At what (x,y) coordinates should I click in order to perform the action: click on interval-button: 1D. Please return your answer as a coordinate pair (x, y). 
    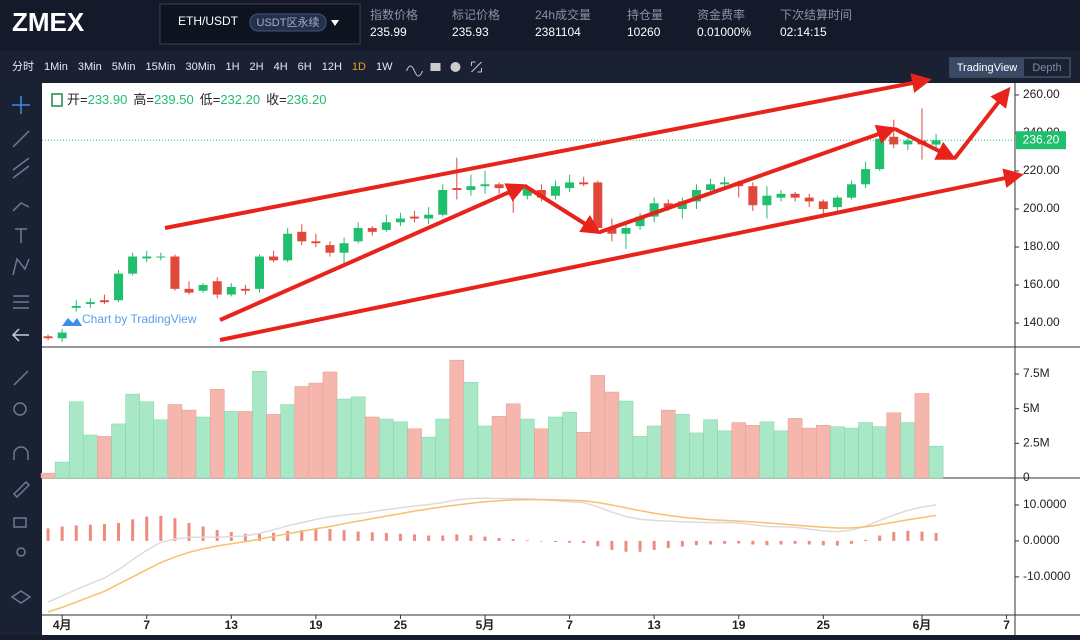
    Looking at the image, I should click on (359, 67).